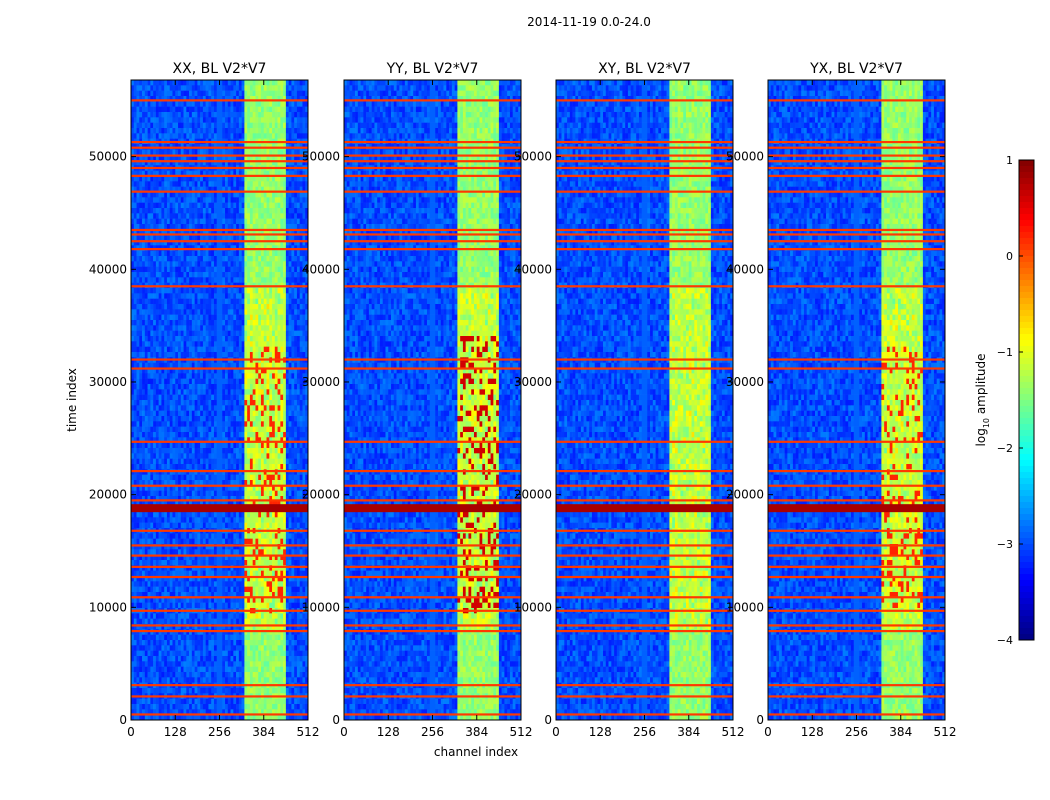 Image resolution: width=1050 pixels, height=800 pixels. Describe the element at coordinates (1005, 640) in the screenshot. I see `colorbar-tick-label: −4` at that location.